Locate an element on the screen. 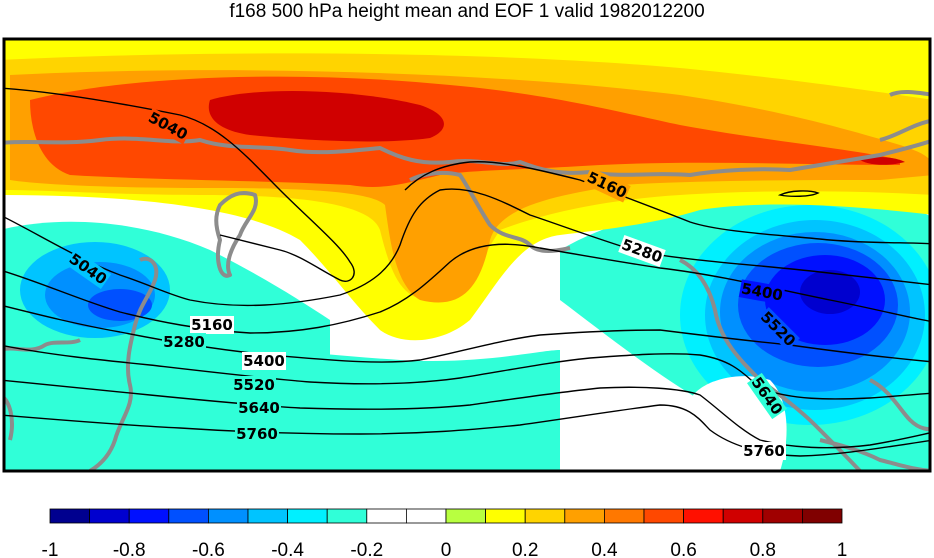 This screenshot has width=934, height=558. colorbar-tick-label: 0.2 is located at coordinates (525, 549).